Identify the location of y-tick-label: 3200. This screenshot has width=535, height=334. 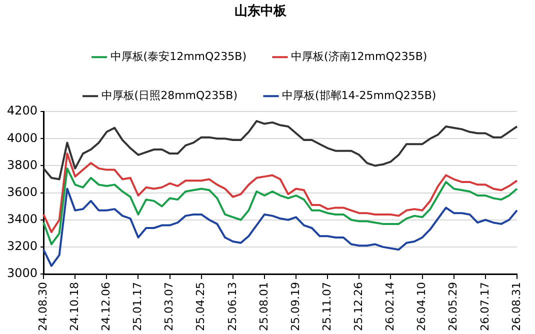
(22, 246).